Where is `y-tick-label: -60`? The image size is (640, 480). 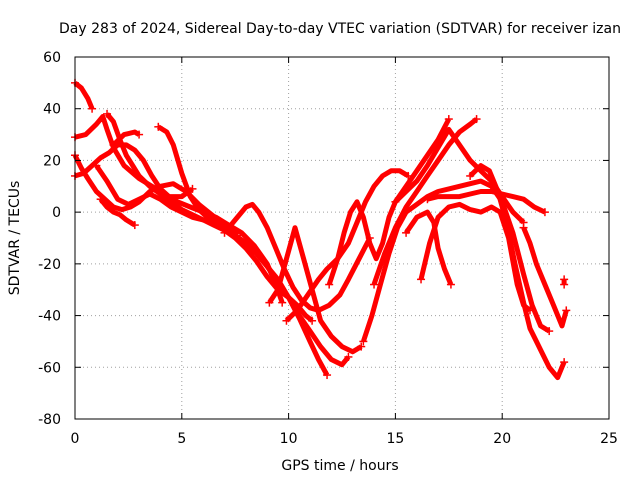 y-tick-label: -60 is located at coordinates (49, 368).